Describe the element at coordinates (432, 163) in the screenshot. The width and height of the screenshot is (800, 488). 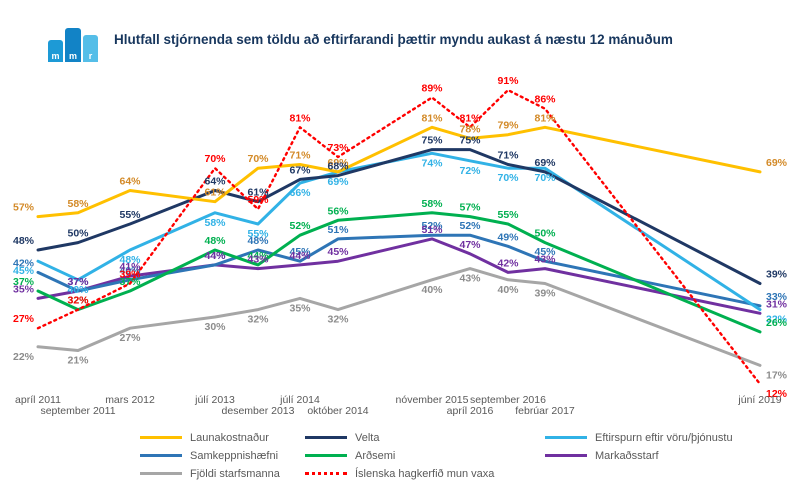
I see `data-label: 74%` at that location.